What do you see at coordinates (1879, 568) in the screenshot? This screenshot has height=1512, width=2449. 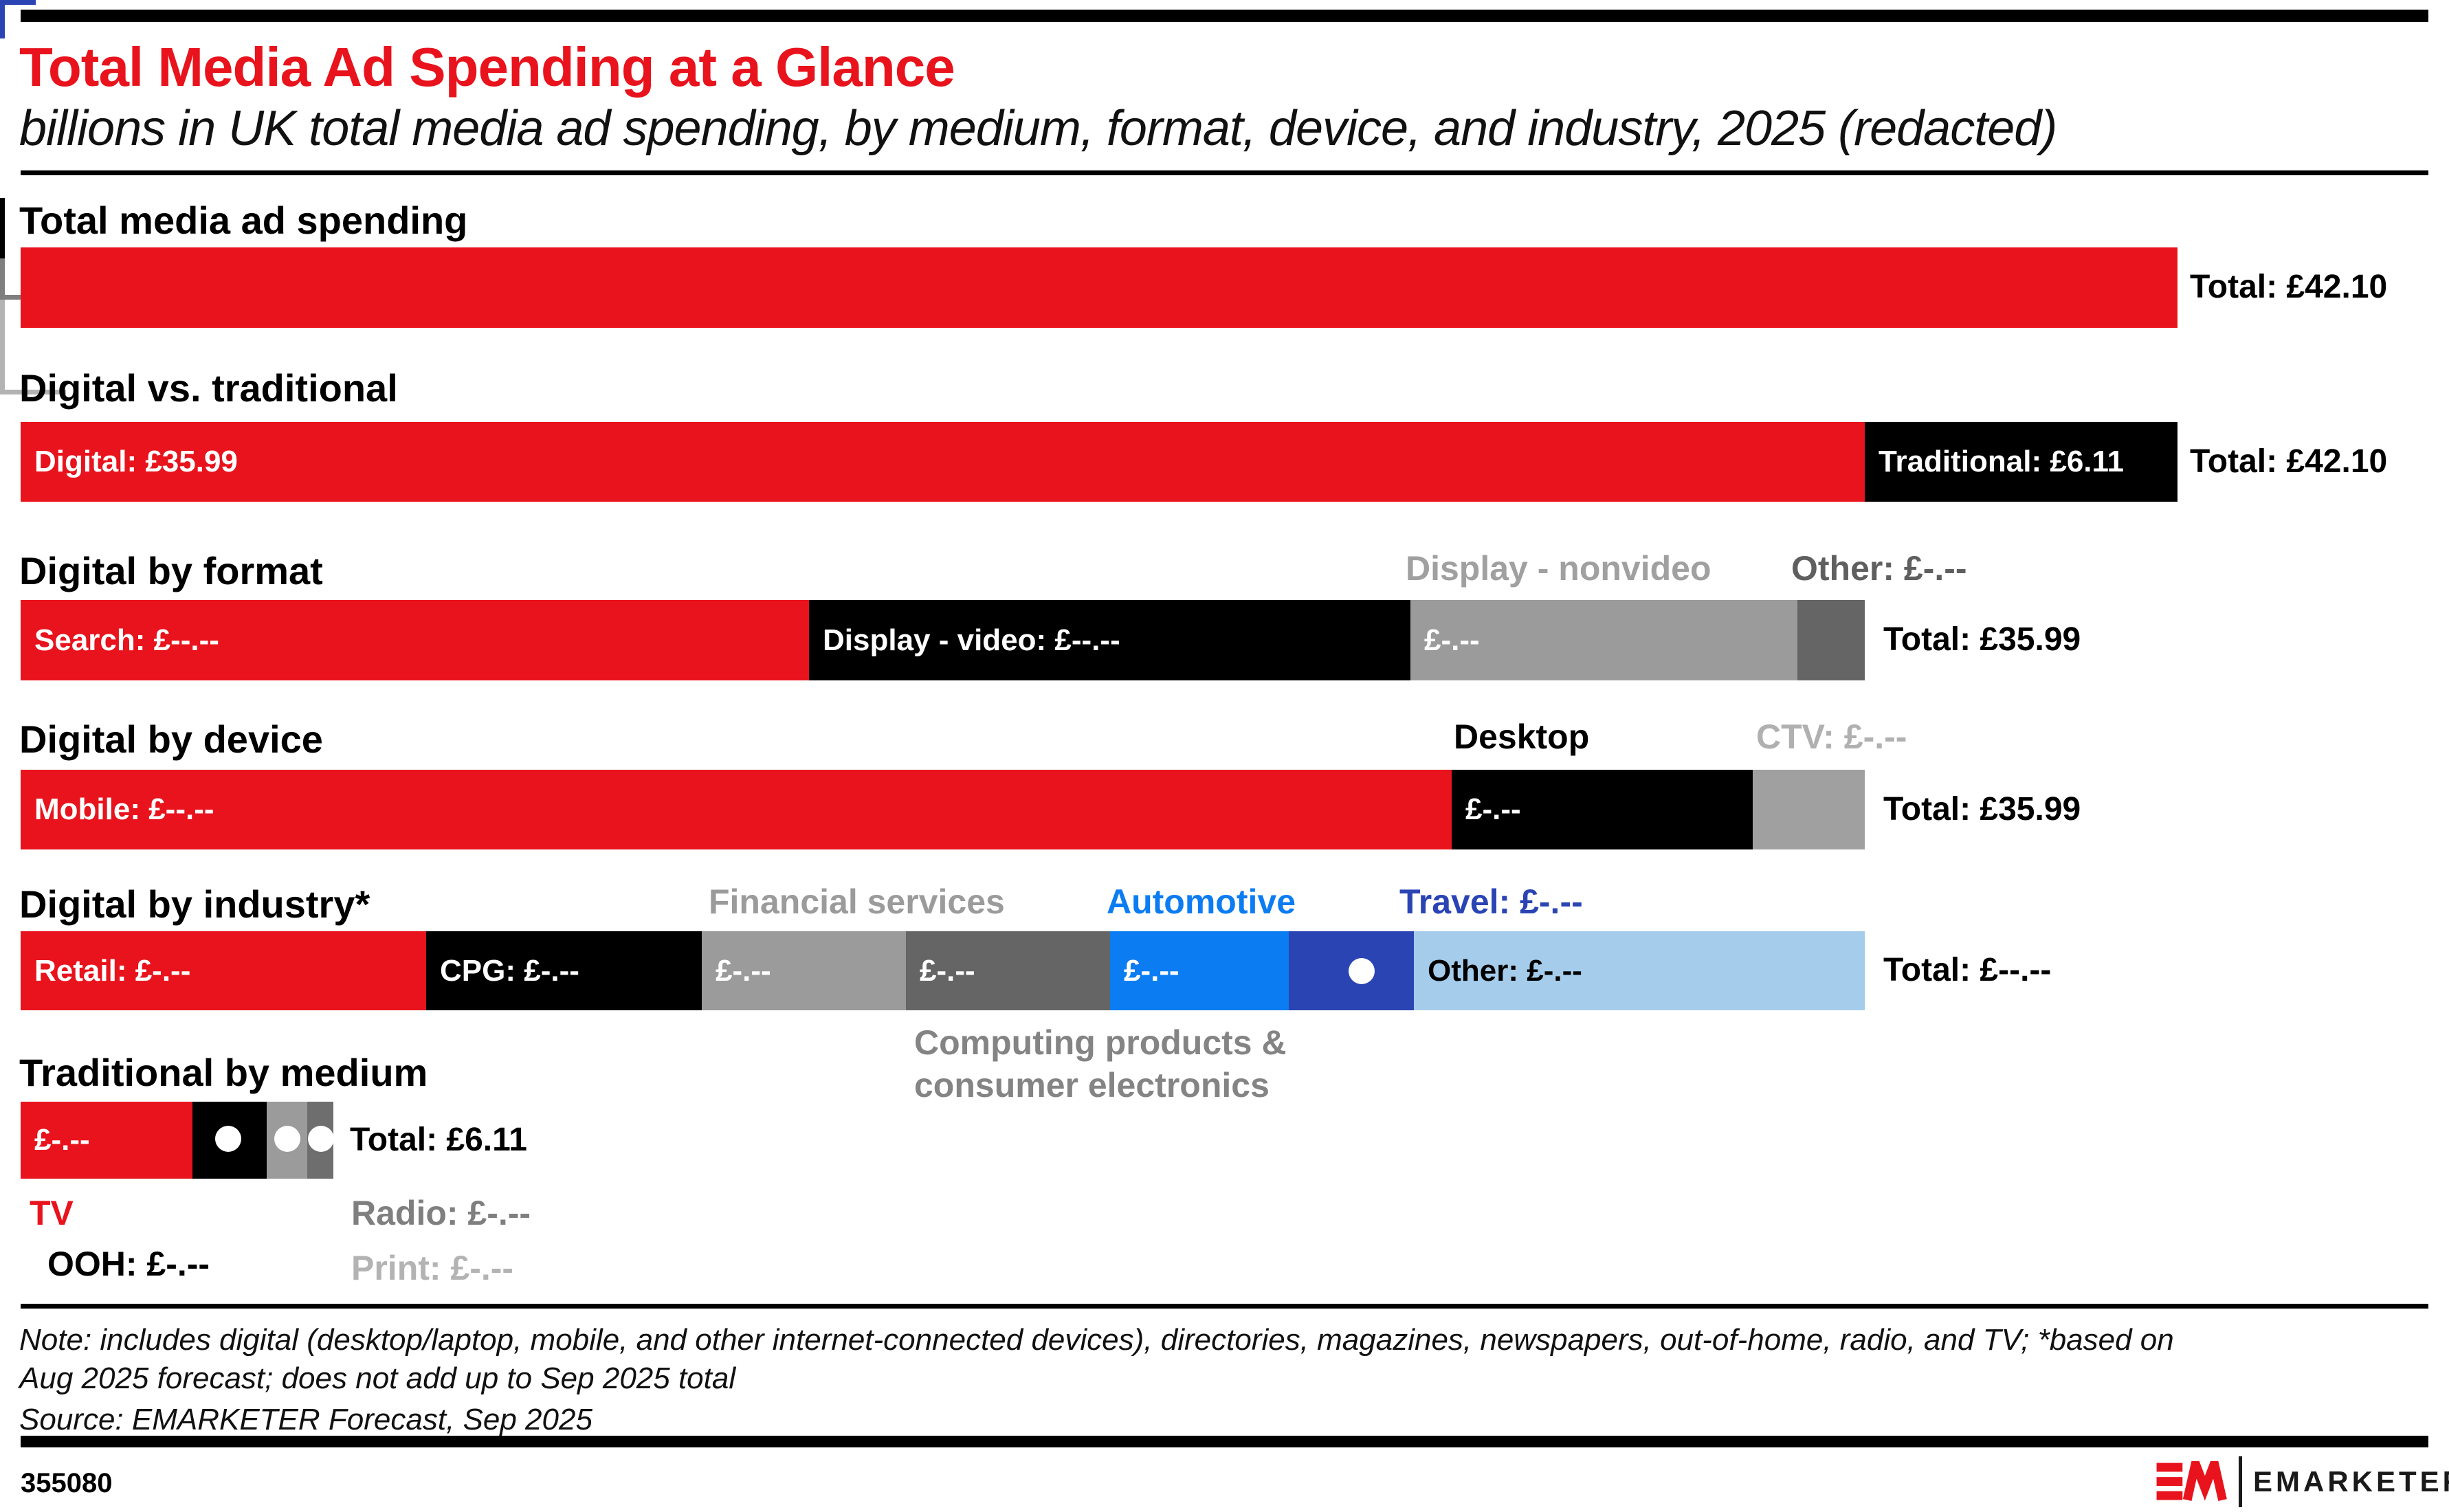 I see `above-label-other: Other: £-.--` at bounding box center [1879, 568].